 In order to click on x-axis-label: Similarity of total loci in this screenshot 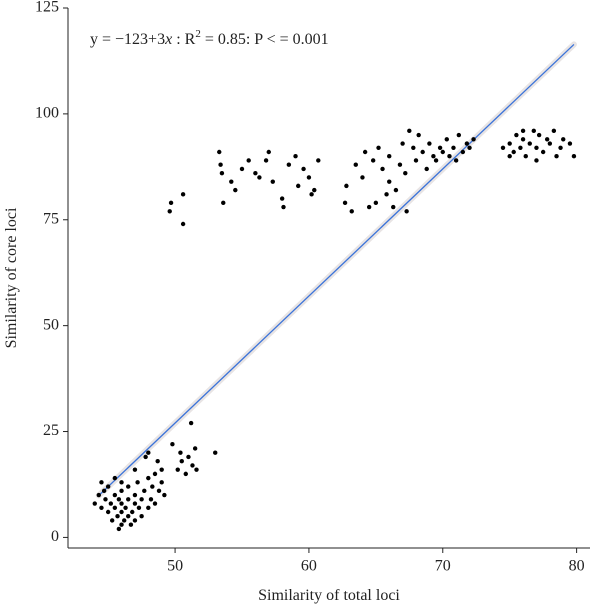, I will do `click(329, 595)`.